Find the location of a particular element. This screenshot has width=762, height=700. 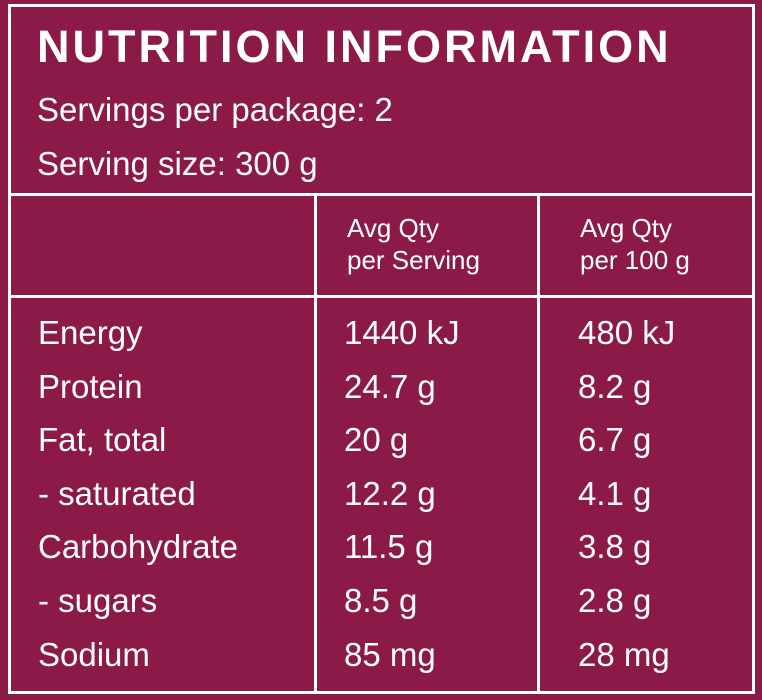

qty-per-serving: 20 g is located at coordinates (376, 440).